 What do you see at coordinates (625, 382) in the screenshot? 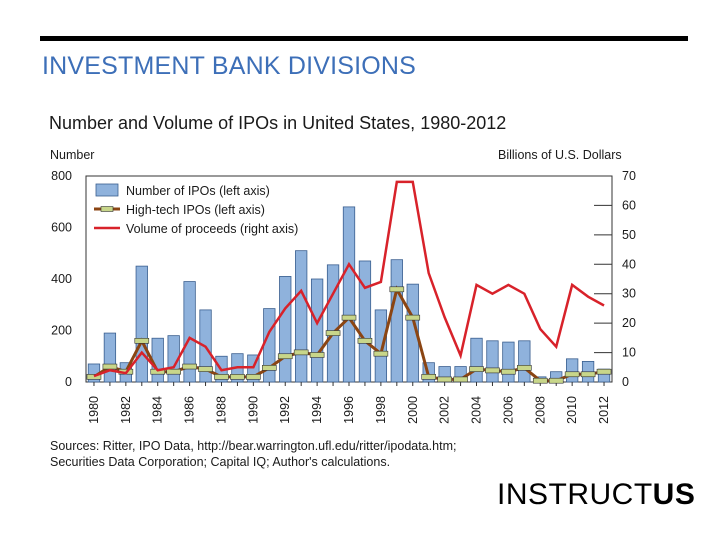
I see `right-tick-label: 0` at bounding box center [625, 382].